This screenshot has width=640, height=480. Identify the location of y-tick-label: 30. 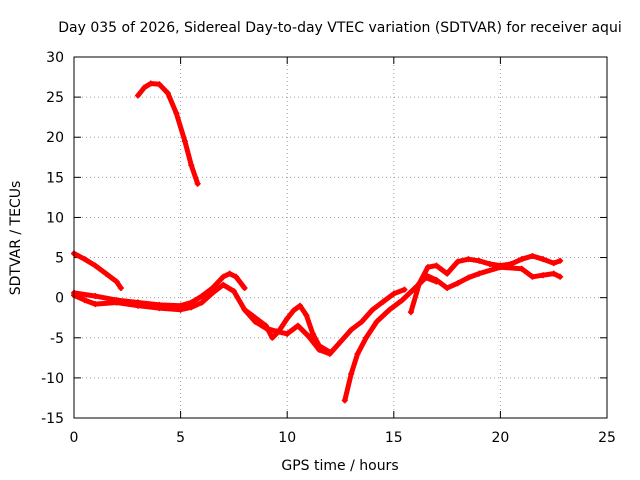
(55, 58).